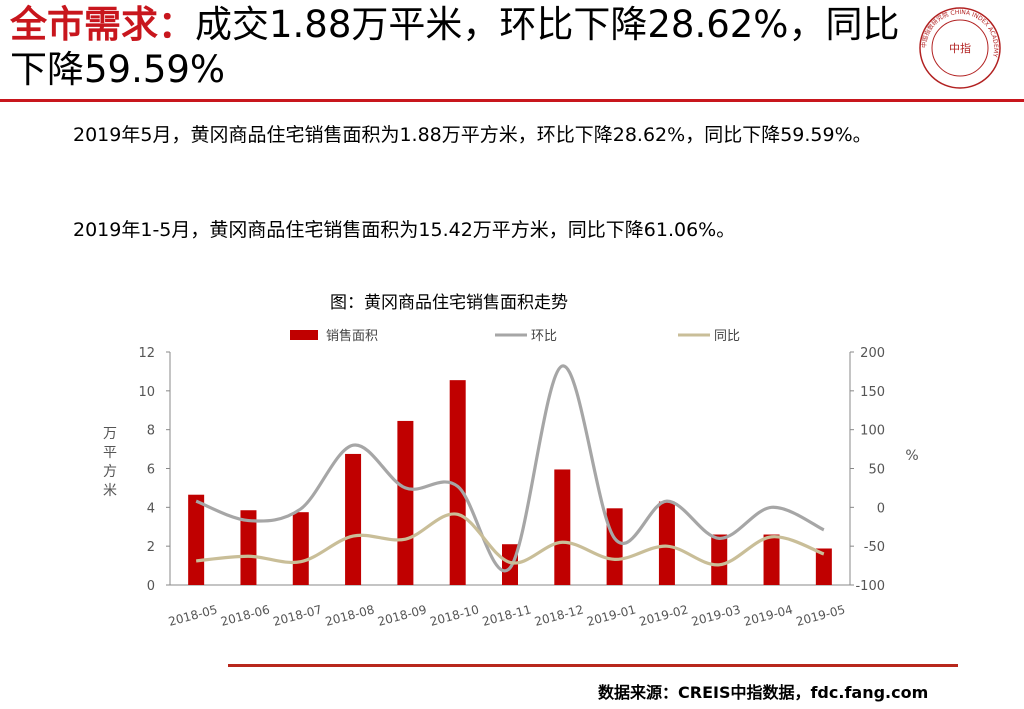  What do you see at coordinates (870, 586) in the screenshot?
I see `right-tick-label: -100` at bounding box center [870, 586].